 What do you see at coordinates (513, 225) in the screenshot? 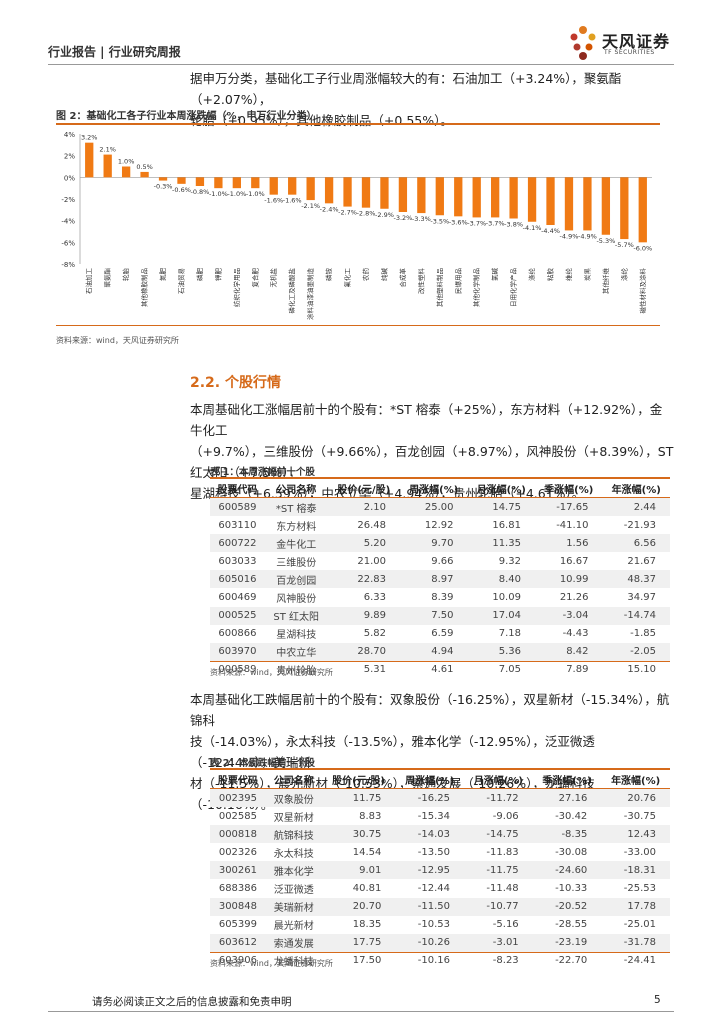
I see `data-label: -3.8%` at bounding box center [513, 225].